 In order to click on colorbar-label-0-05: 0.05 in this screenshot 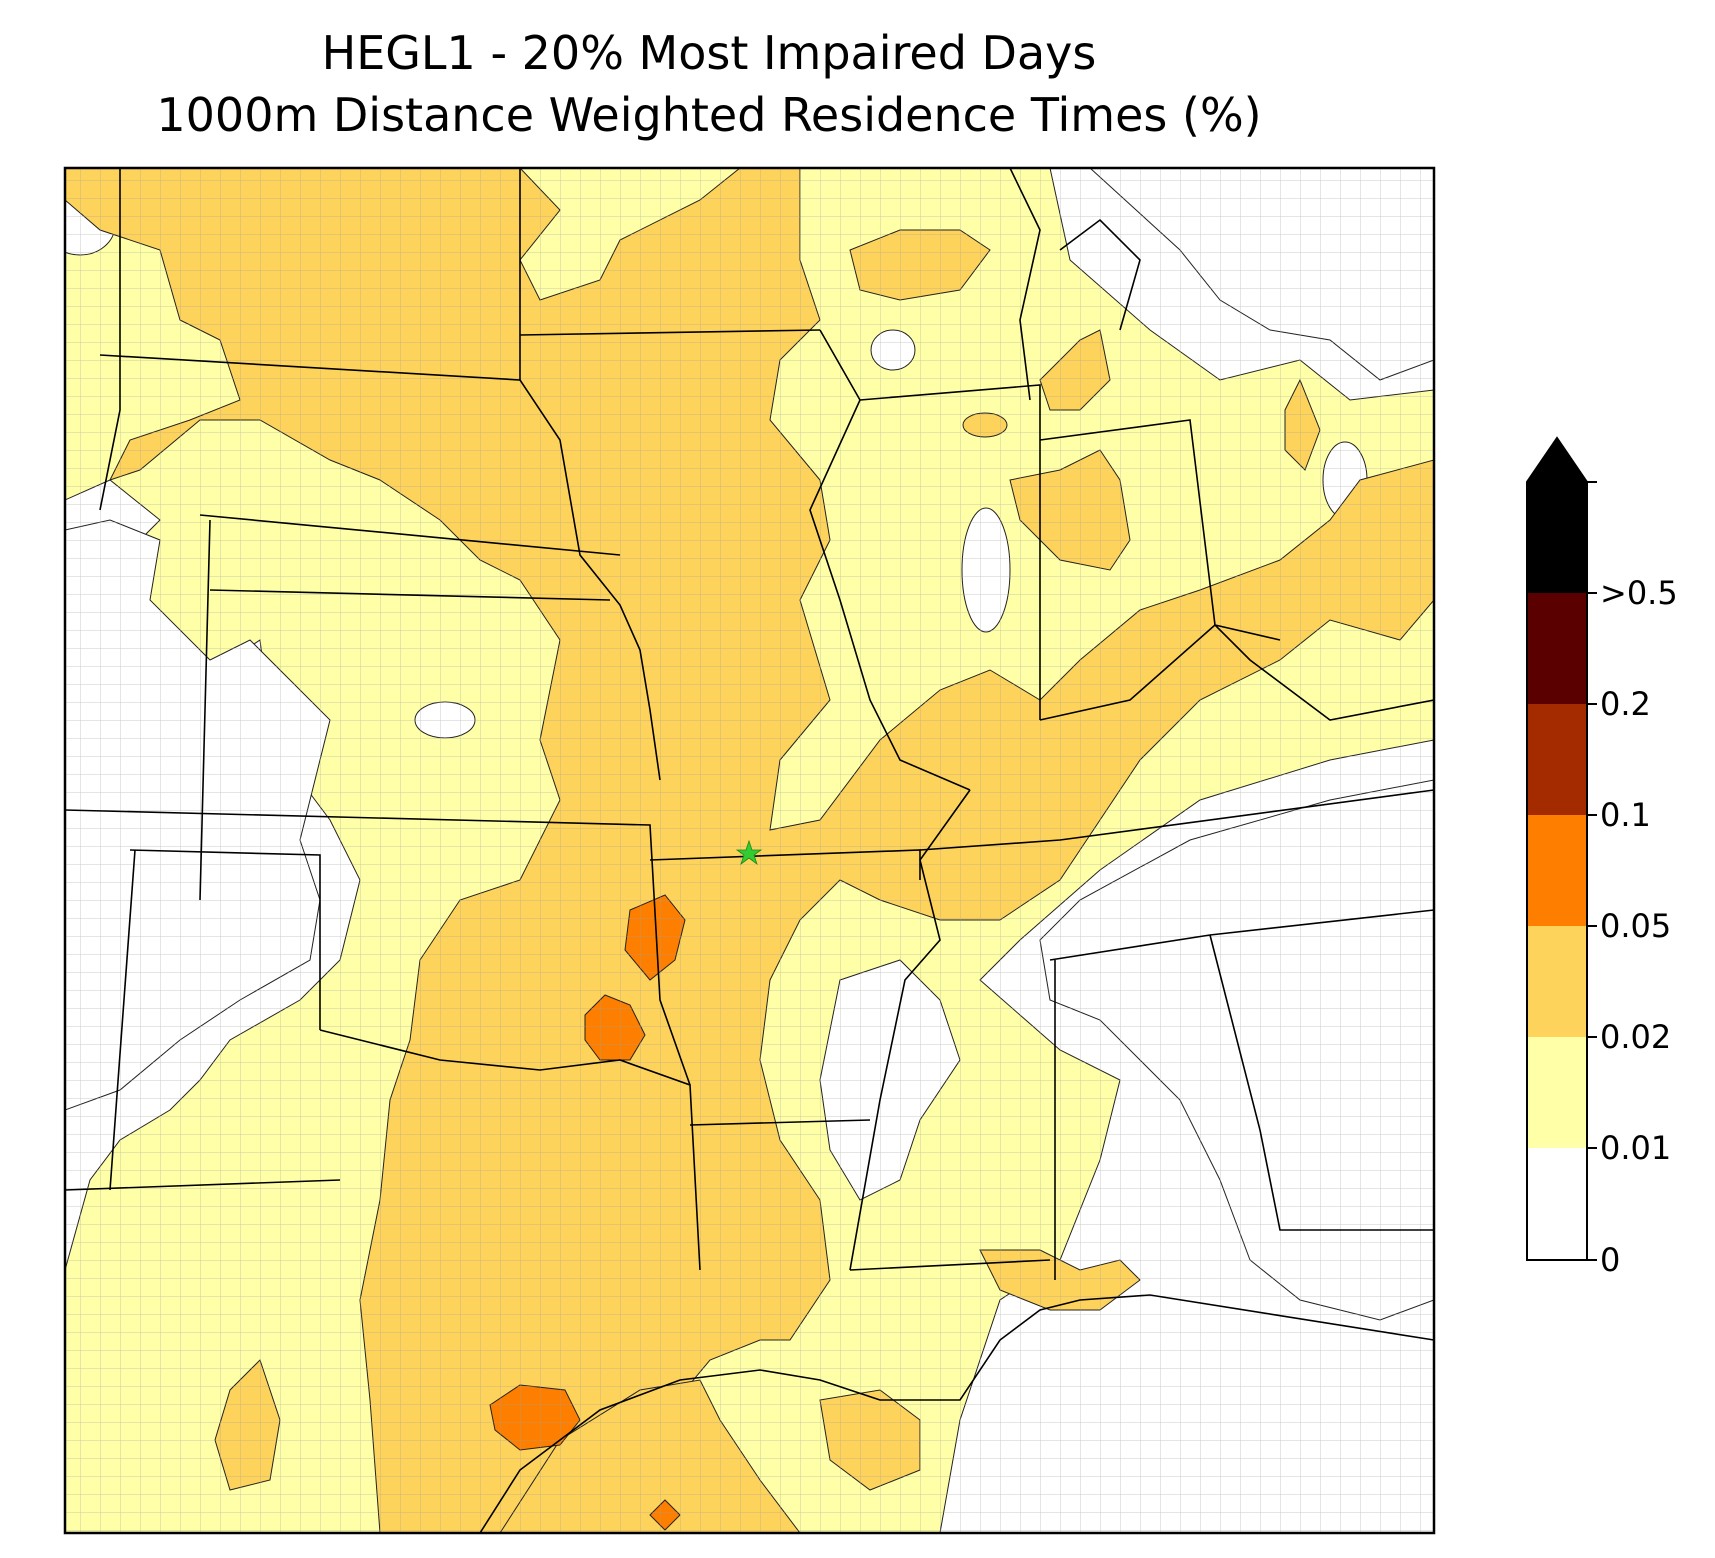, I will do `click(1636, 926)`.